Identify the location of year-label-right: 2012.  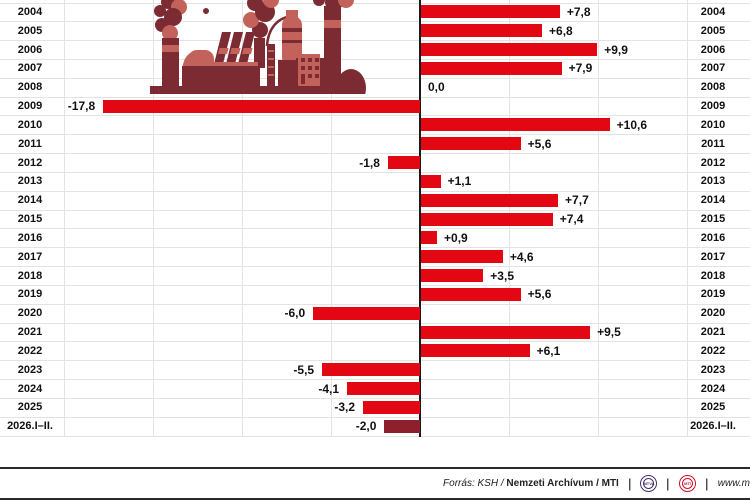
(713, 162).